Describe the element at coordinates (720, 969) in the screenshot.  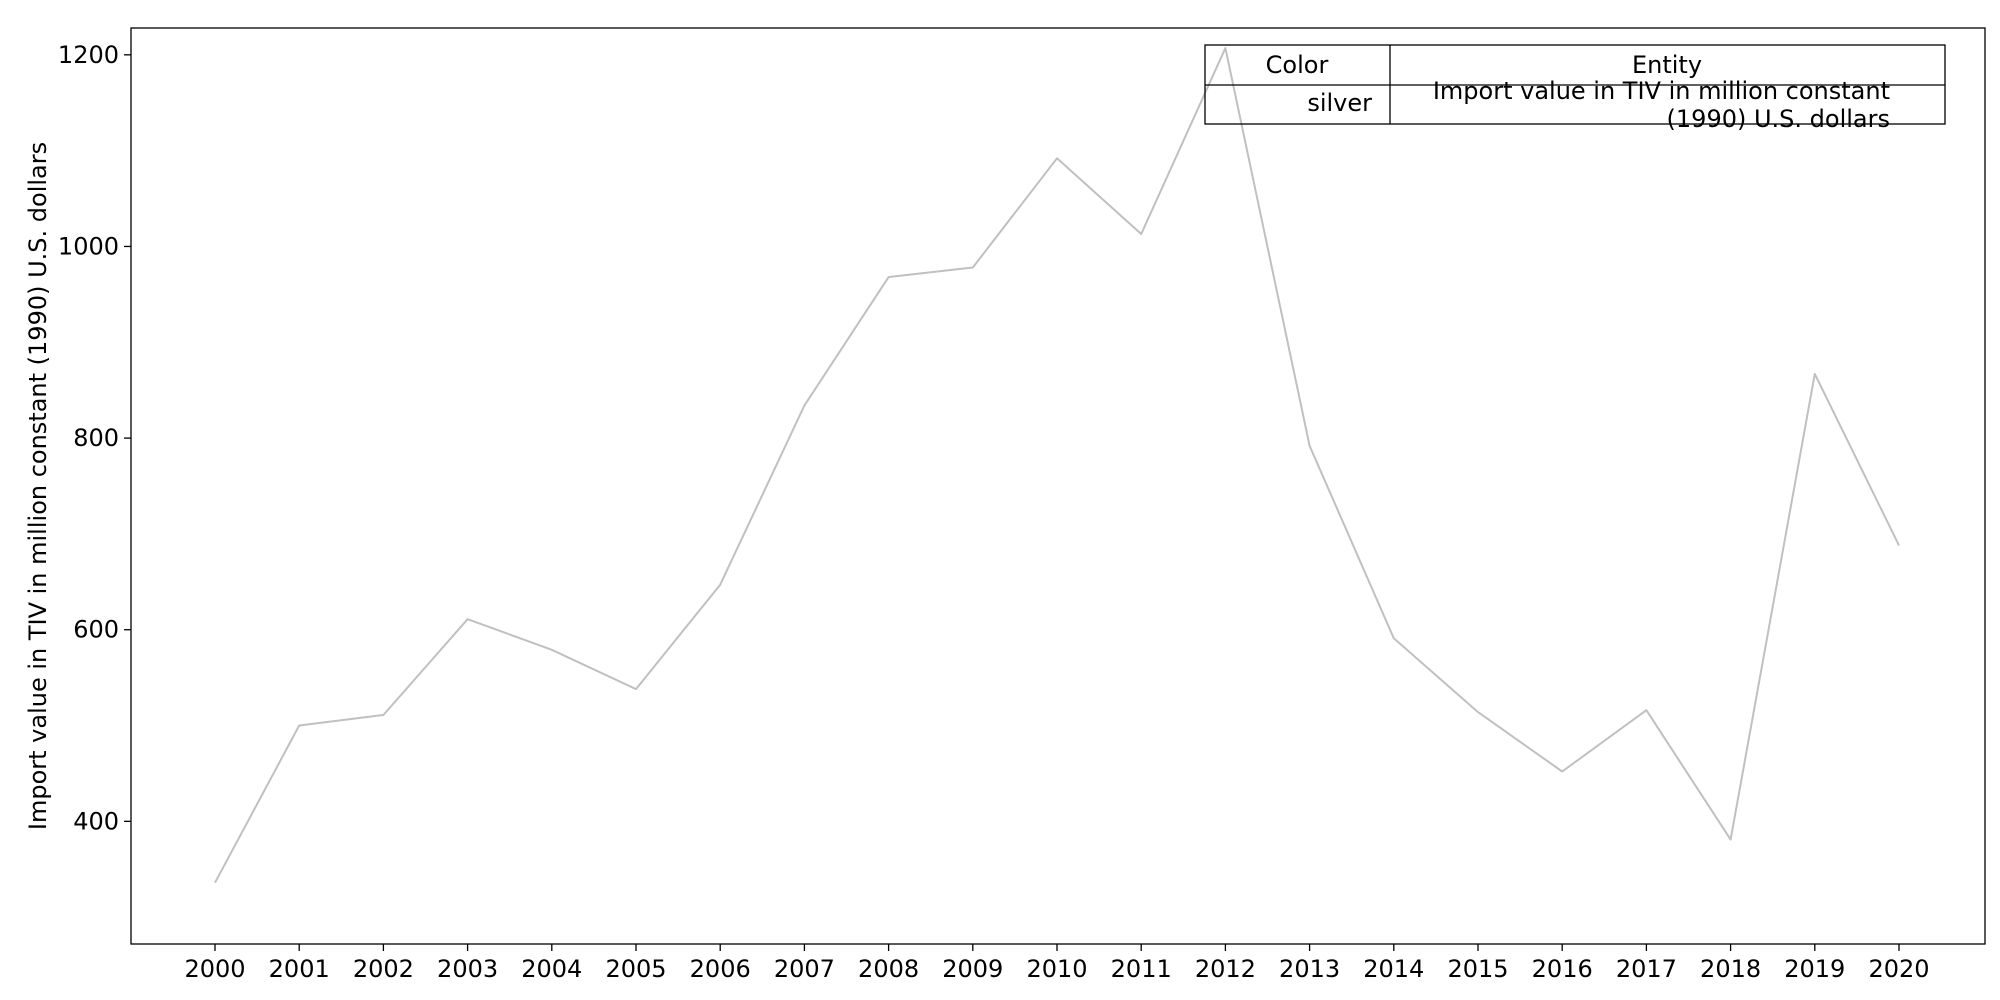
I see `x-tick-label: 2006` at that location.